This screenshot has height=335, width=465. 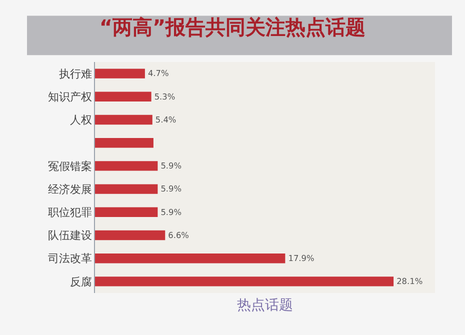 I want to click on y-tick-label: 职位犯罪, so click(x=70, y=212).